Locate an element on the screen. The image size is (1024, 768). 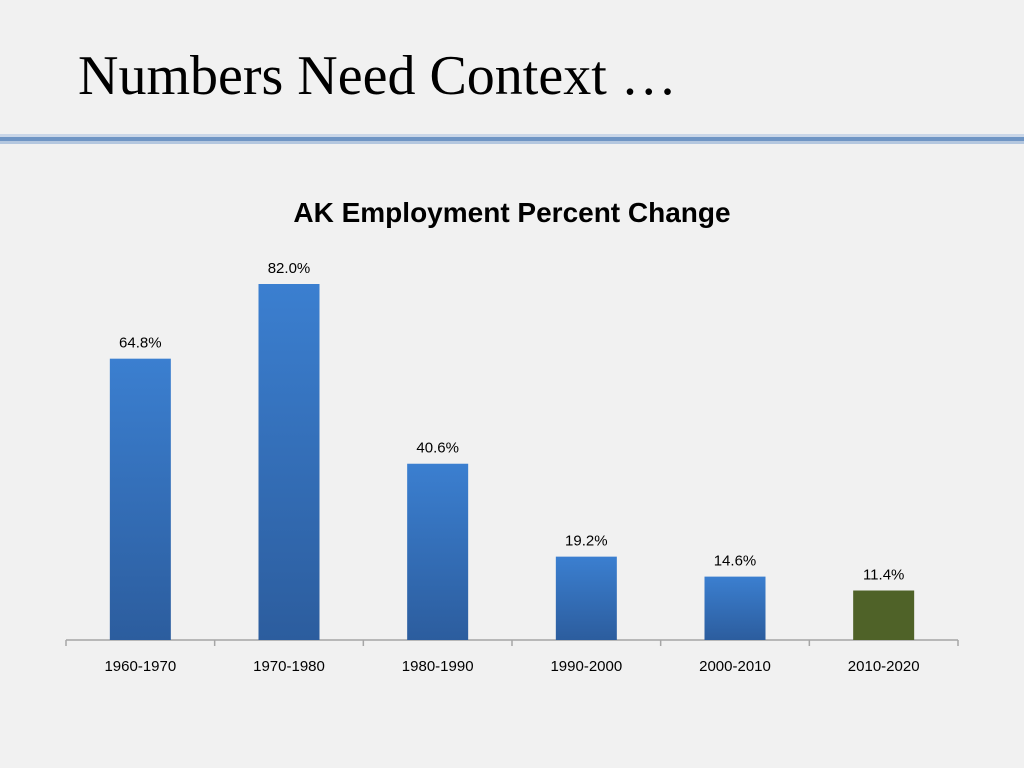
chart-title: AK Employment Percent Change is located at coordinates (511, 212).